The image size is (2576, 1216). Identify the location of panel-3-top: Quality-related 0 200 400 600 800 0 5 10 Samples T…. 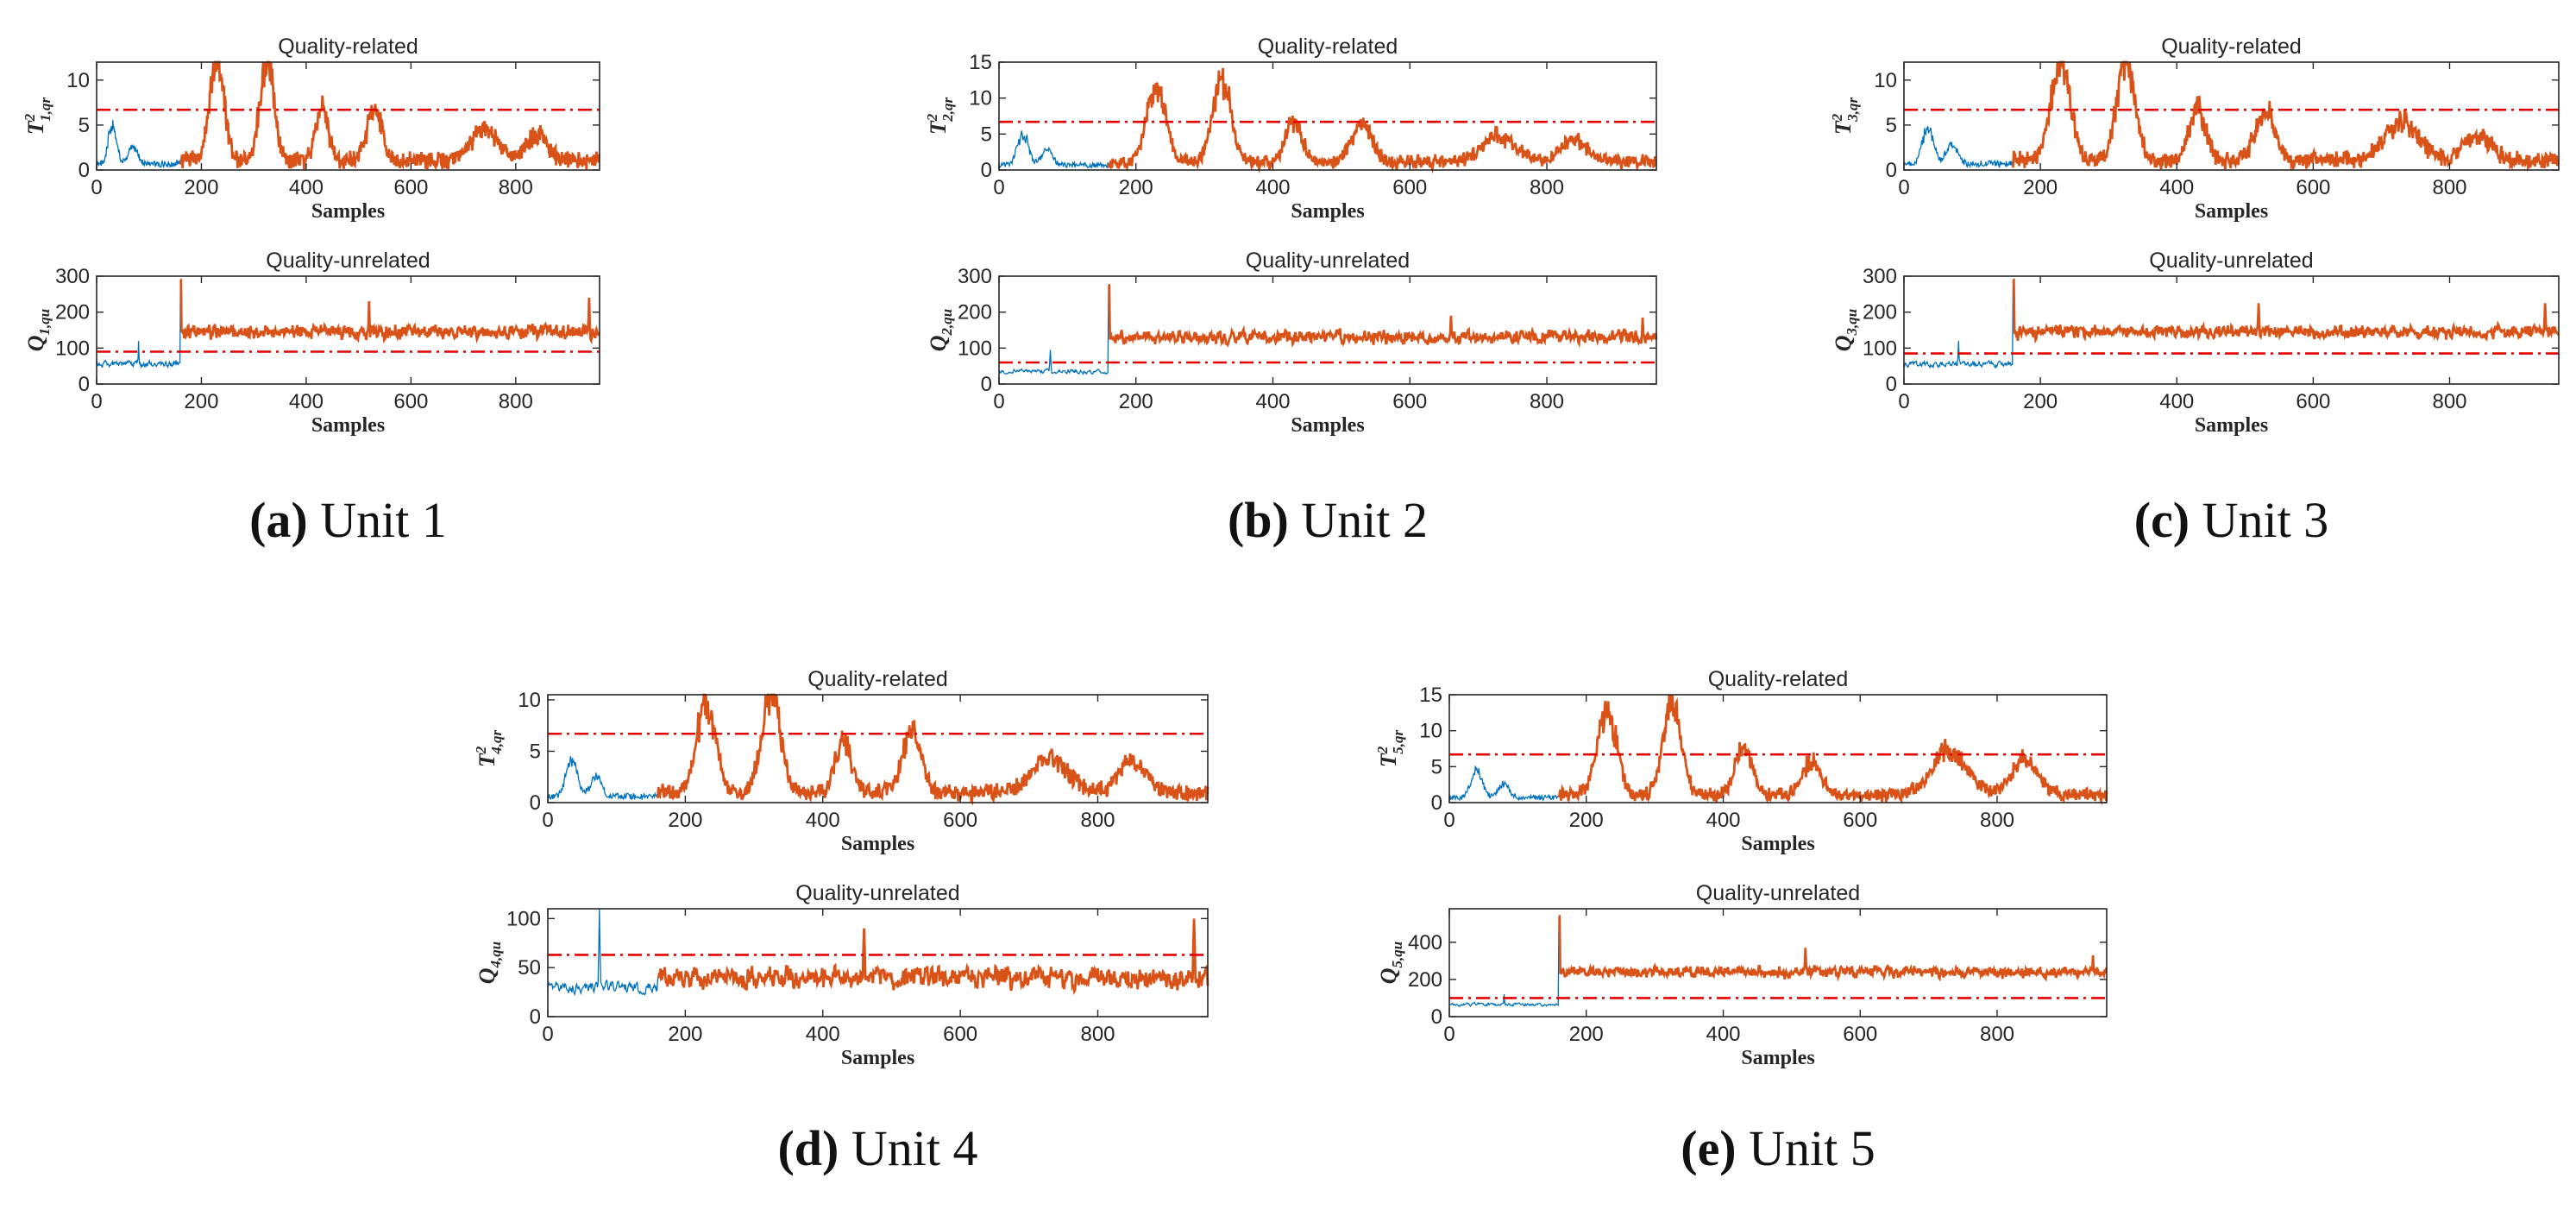
(841, 761).